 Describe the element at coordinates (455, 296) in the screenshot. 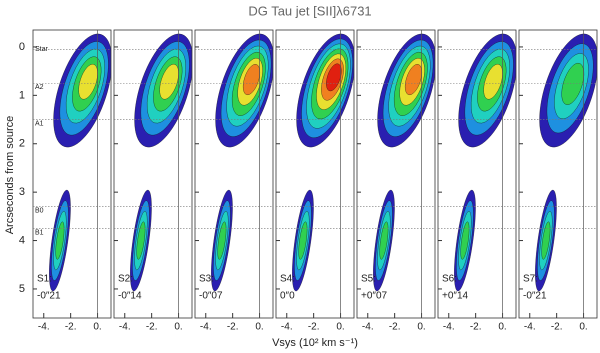

I see `panel-offset: +0″14` at that location.